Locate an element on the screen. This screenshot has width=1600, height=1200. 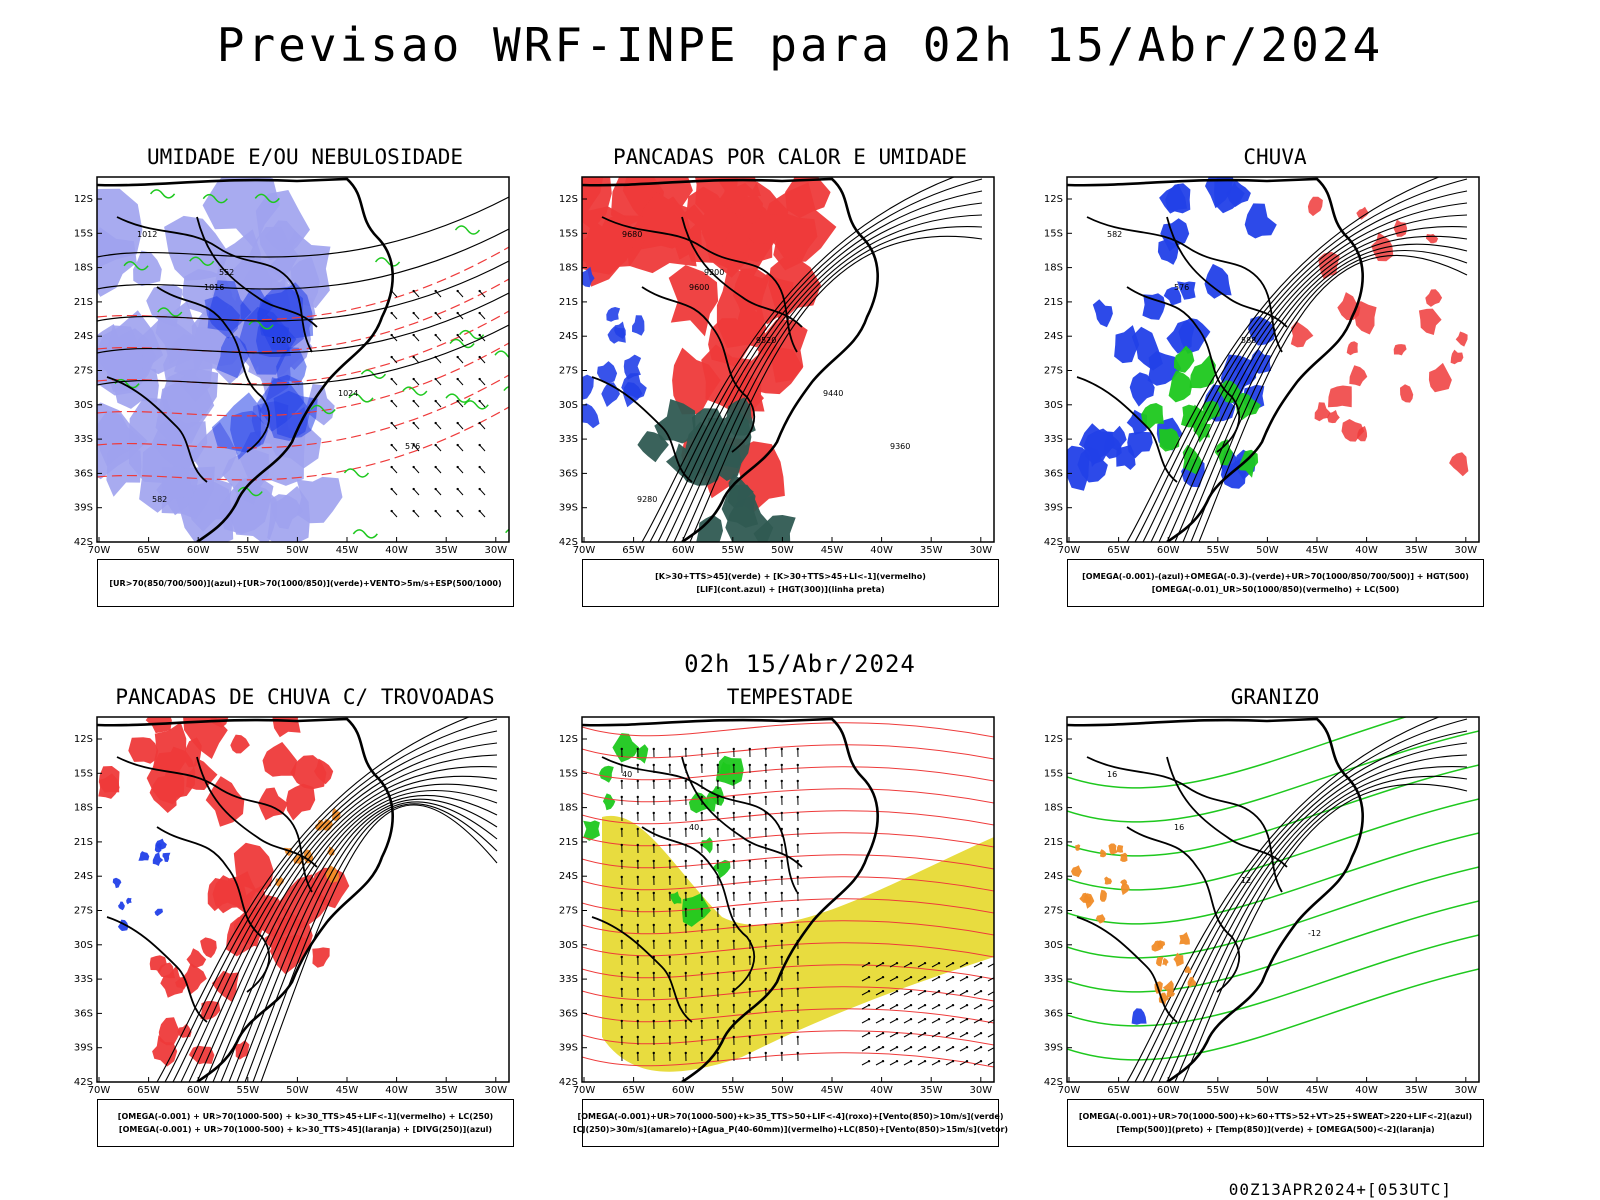
temp500-contour is located at coordinates (1325, 932).